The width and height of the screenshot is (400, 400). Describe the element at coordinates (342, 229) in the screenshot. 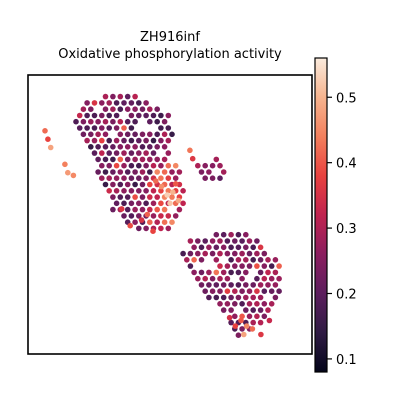

I see `colorbar-ticks: 0.1 0.2 0.3 0.4 0.5` at that location.